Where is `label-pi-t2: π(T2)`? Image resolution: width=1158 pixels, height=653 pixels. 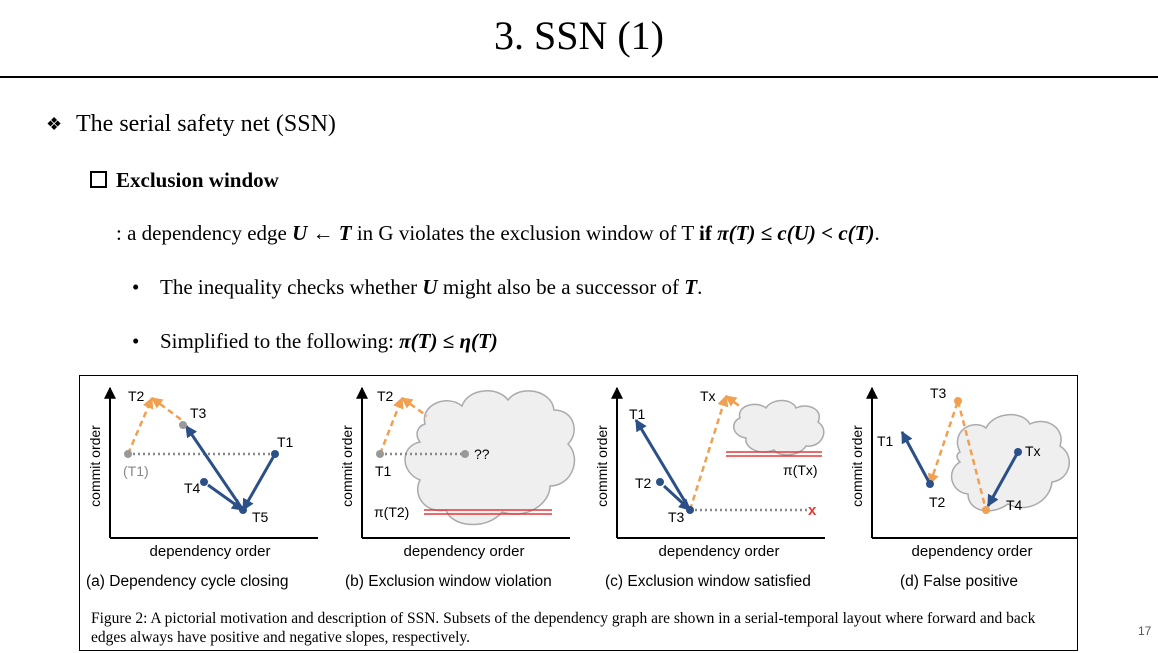
label-pi-t2: π(T2) is located at coordinates (391, 512).